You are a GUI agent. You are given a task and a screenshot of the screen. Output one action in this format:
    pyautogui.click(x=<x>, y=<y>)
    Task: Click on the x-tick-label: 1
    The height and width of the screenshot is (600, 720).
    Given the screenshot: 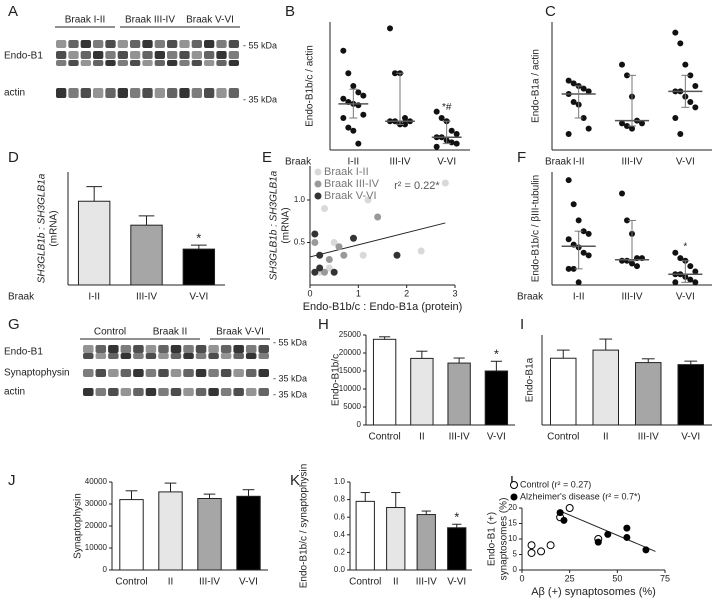 What is the action you would take?
    pyautogui.click(x=358, y=293)
    